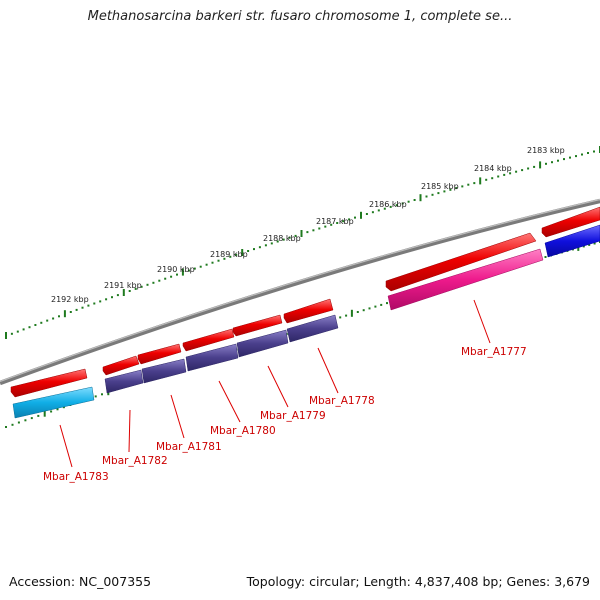  What do you see at coordinates (243, 431) in the screenshot?
I see `gene-label-mbar-a1780: Mbar_A1780` at bounding box center [243, 431].